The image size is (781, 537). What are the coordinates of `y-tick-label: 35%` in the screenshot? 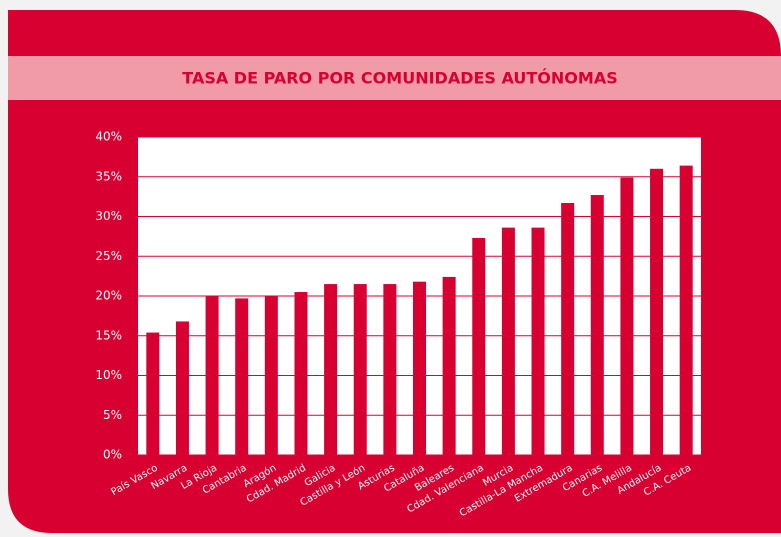 It's located at (108, 176).